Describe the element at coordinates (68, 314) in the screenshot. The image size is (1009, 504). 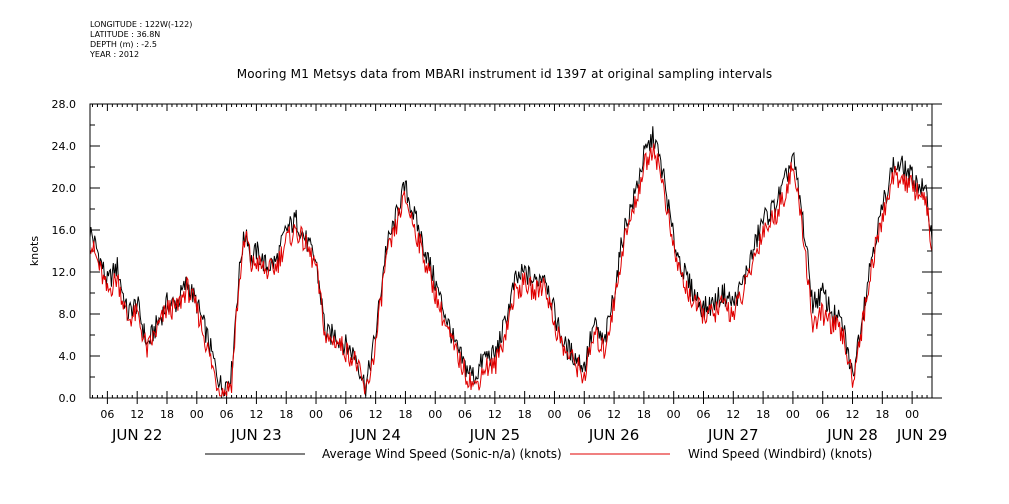
I see `y-tick-label: 8.0` at that location.